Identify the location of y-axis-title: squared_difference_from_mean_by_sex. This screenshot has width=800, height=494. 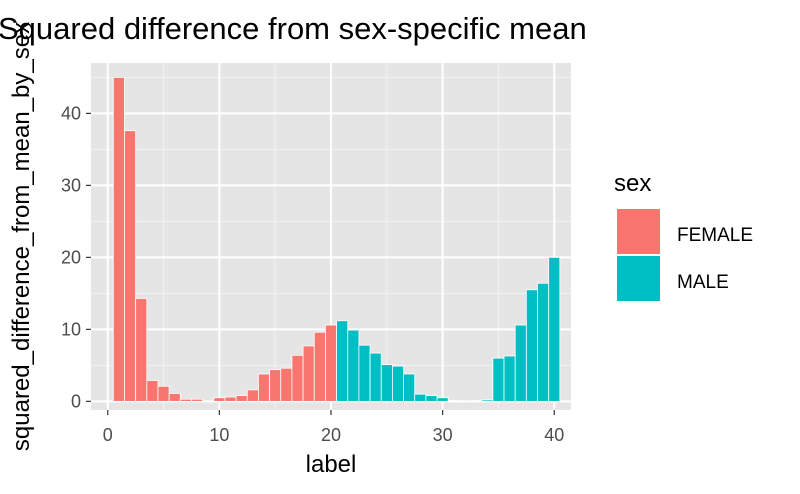
(21, 236).